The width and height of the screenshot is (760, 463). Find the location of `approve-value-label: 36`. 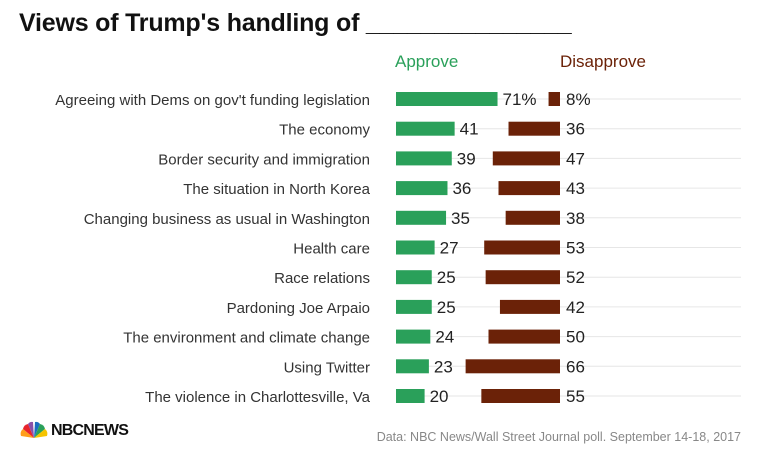

approve-value-label: 36 is located at coordinates (461, 188).